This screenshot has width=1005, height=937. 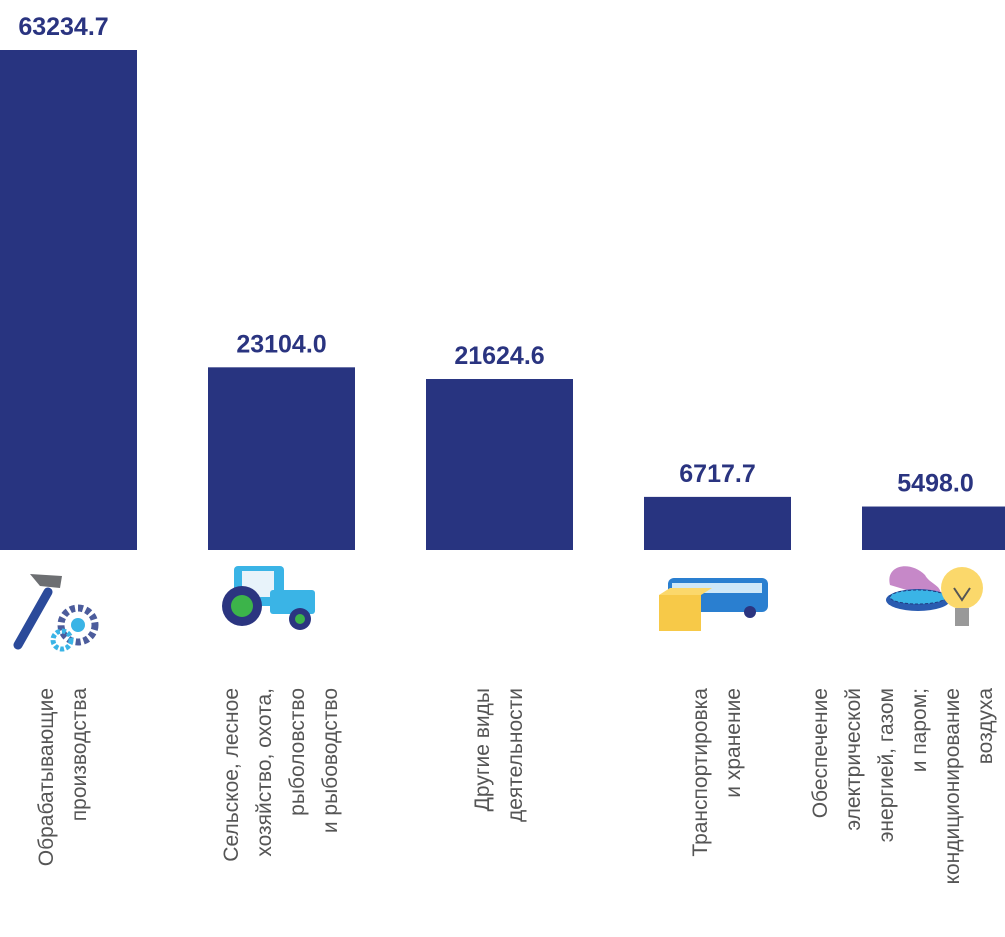 I want to click on icons, so click(x=498, y=609).